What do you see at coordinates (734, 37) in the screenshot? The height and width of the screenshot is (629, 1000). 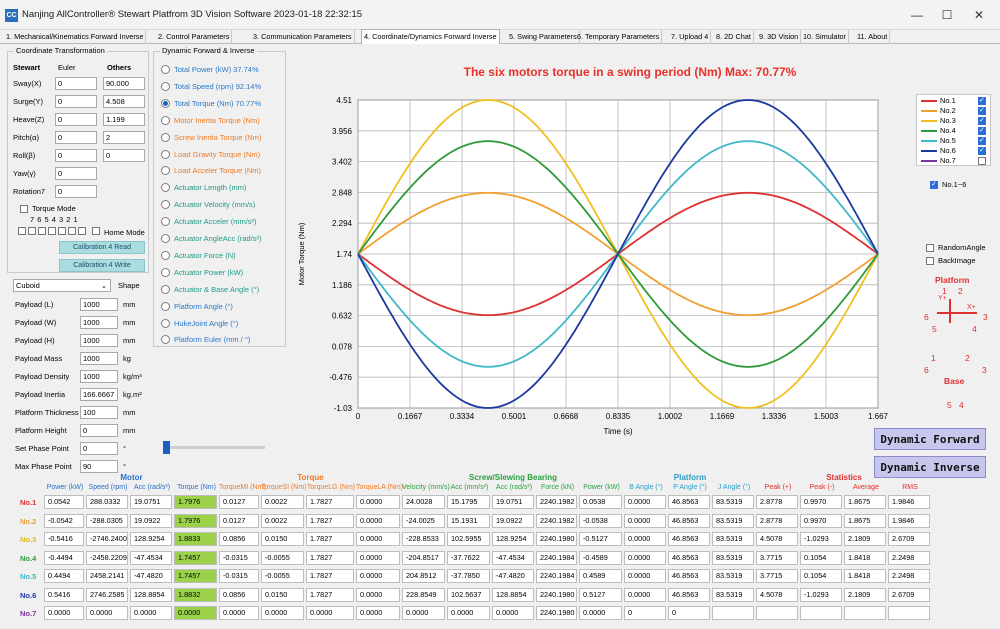 I see `tab-8: 8. 2D Chat` at bounding box center [734, 37].